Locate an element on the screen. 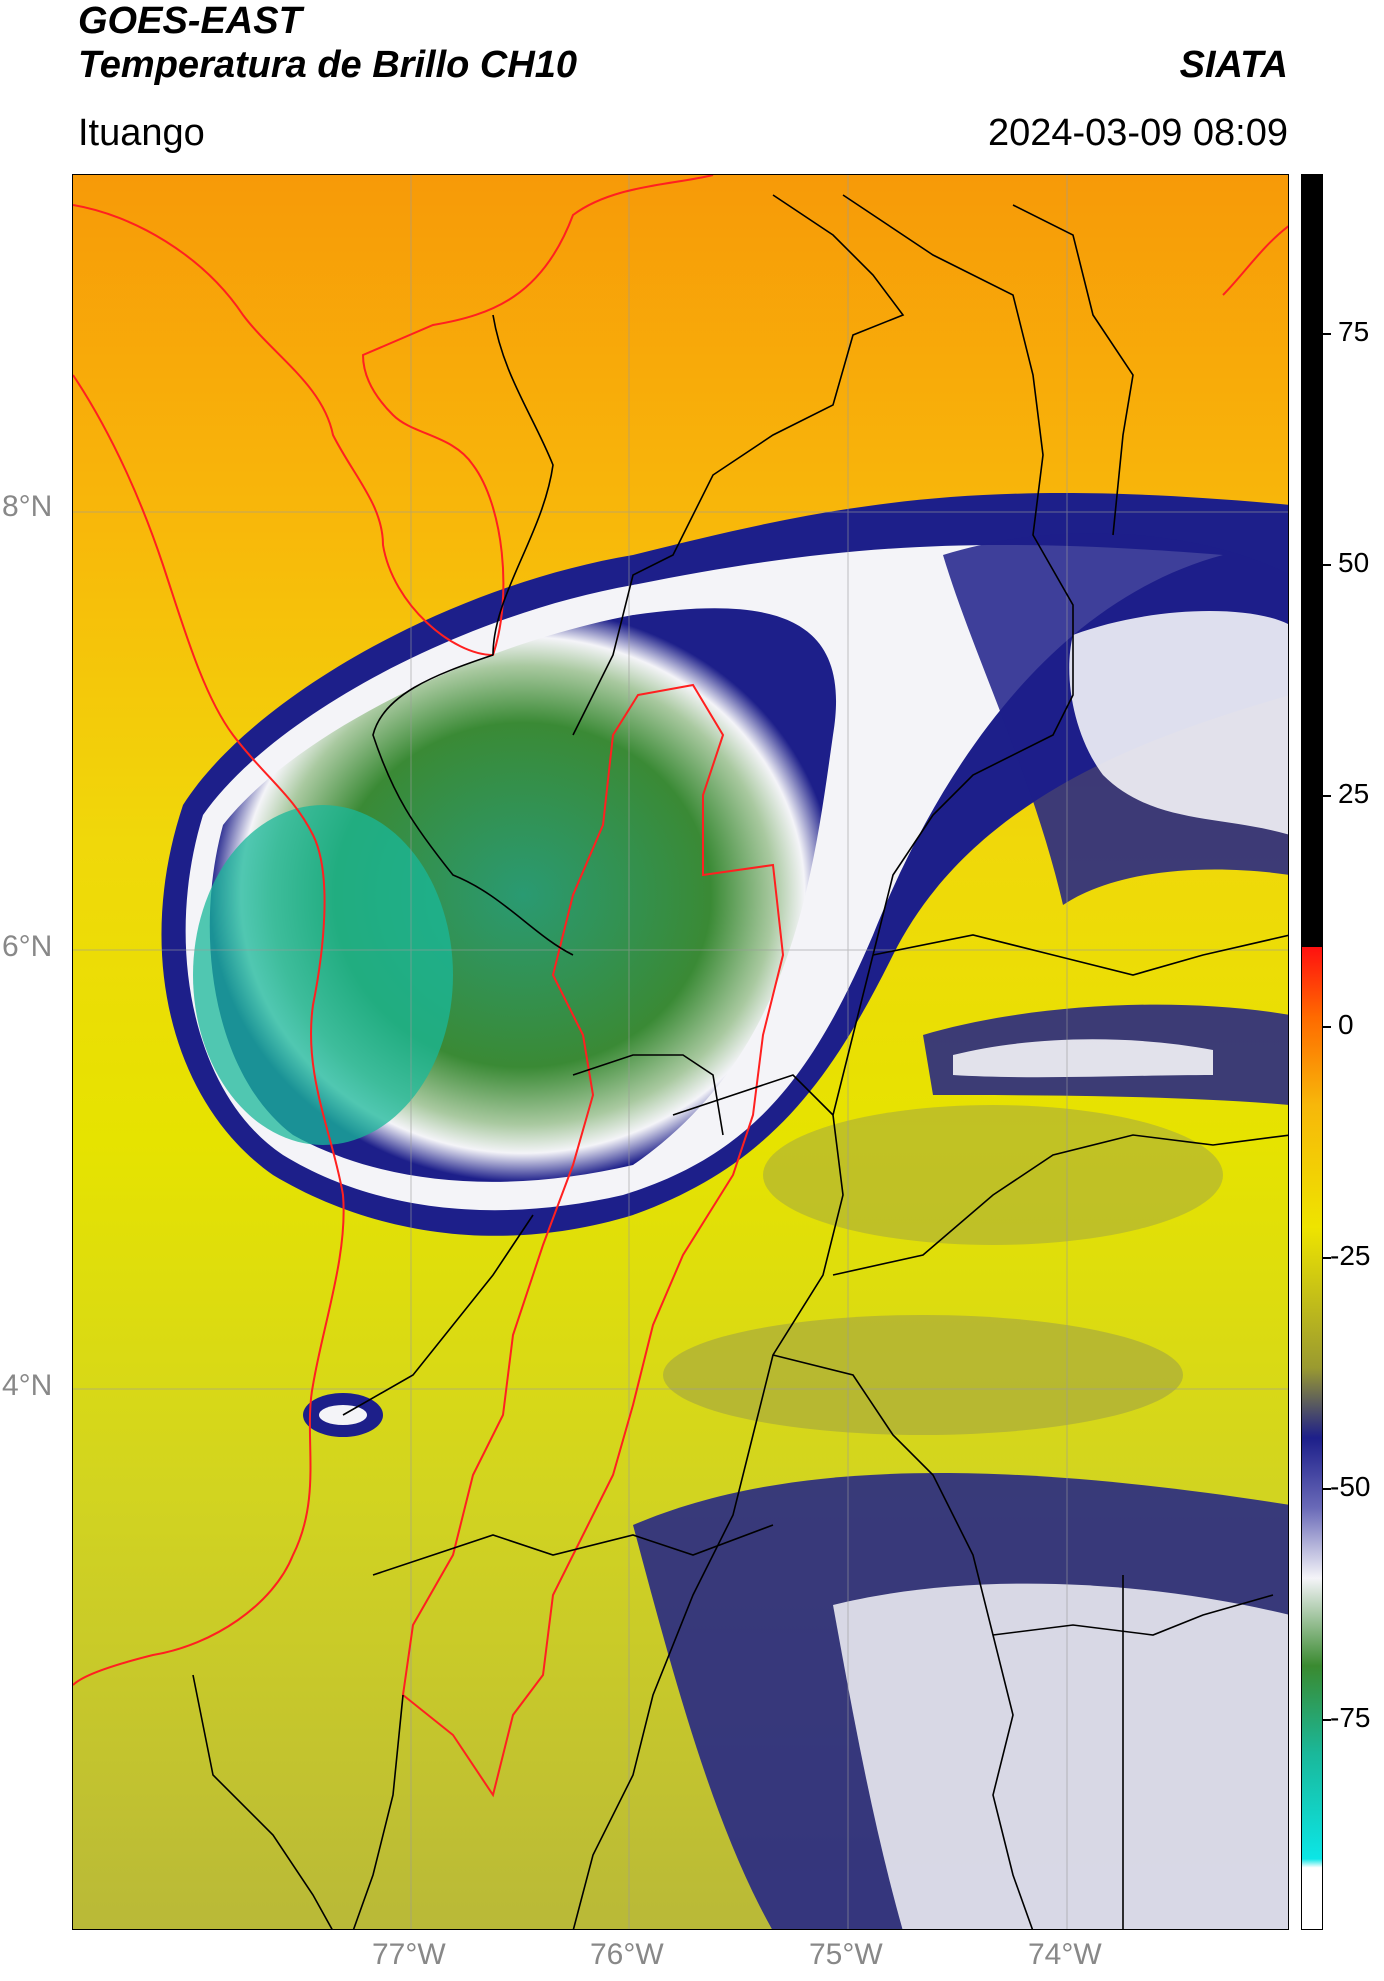 Image resolution: width=1384 pixels, height=1981 pixels. lon-label-74W: 74°W is located at coordinates (1065, 1954).